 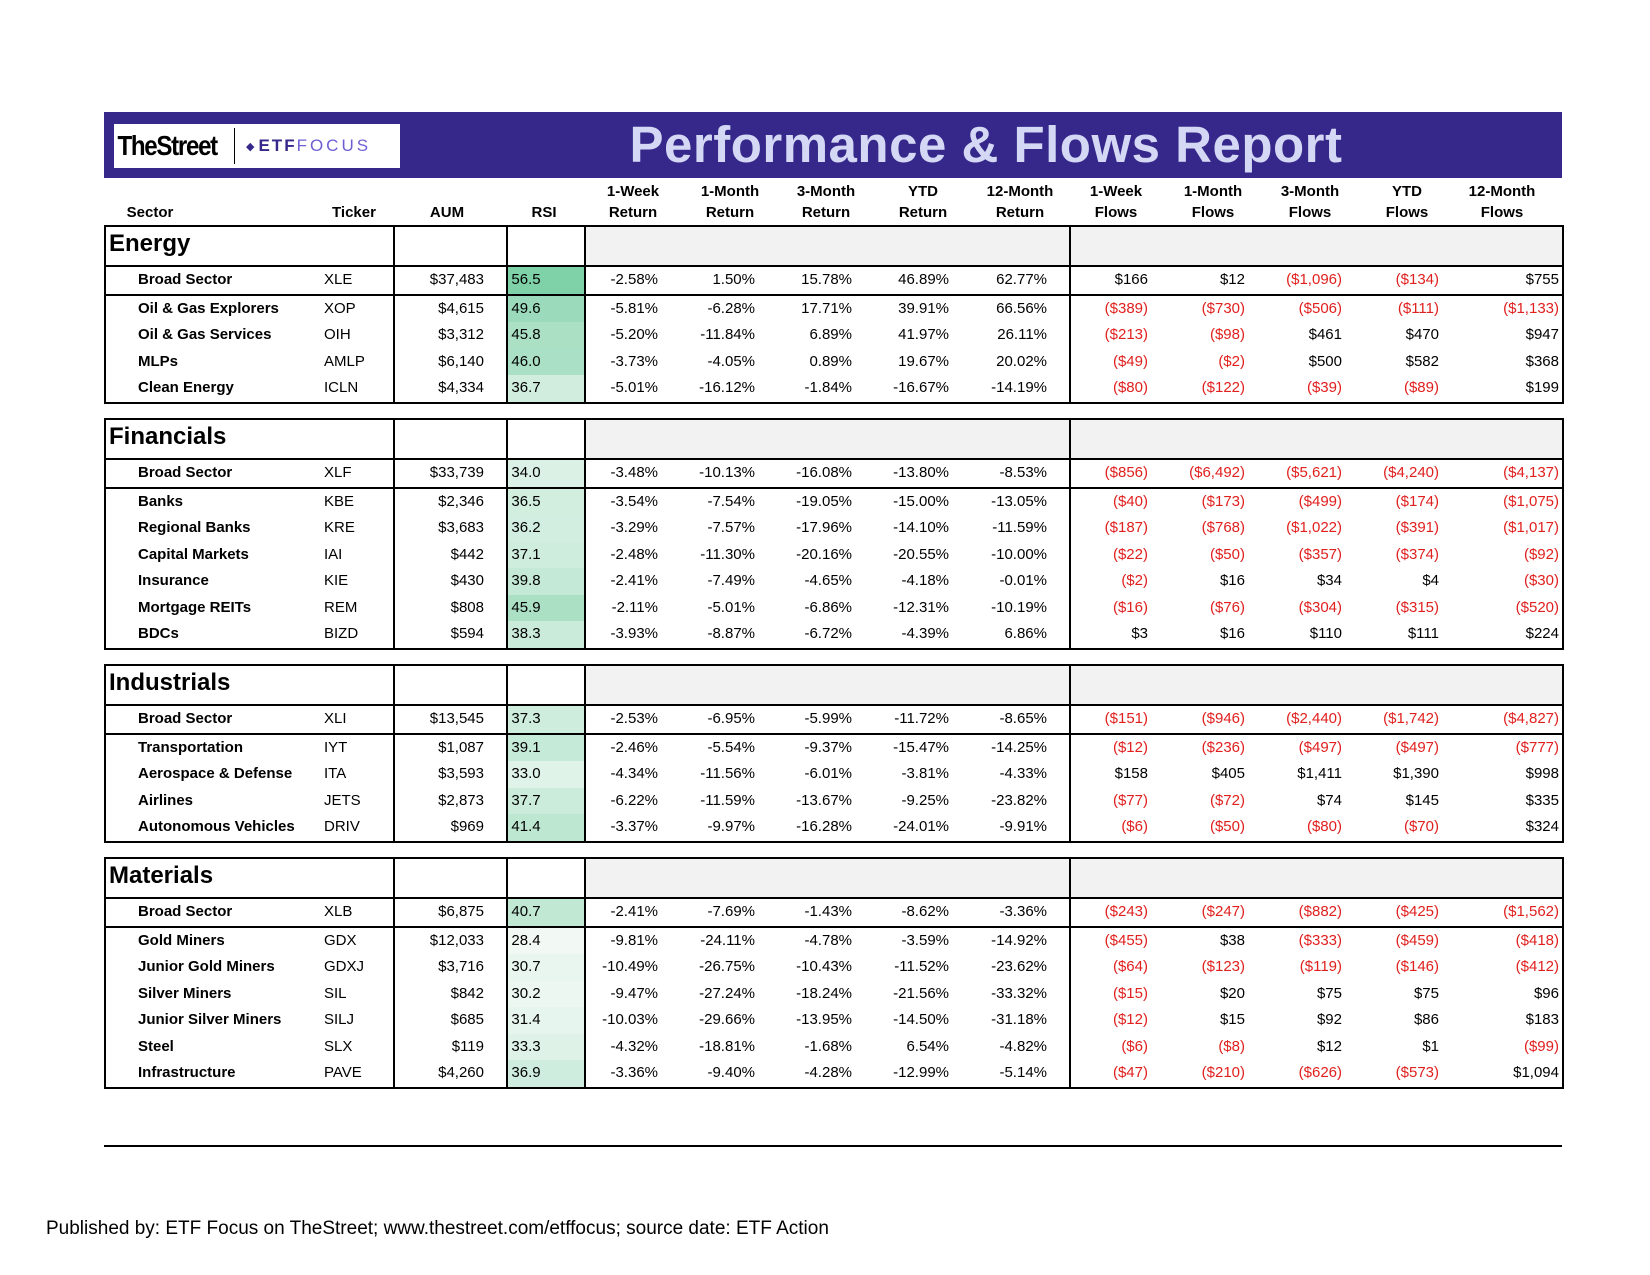 What do you see at coordinates (1310, 202) in the screenshot?
I see `column-header-flow-3m: 3-Month Flows` at bounding box center [1310, 202].